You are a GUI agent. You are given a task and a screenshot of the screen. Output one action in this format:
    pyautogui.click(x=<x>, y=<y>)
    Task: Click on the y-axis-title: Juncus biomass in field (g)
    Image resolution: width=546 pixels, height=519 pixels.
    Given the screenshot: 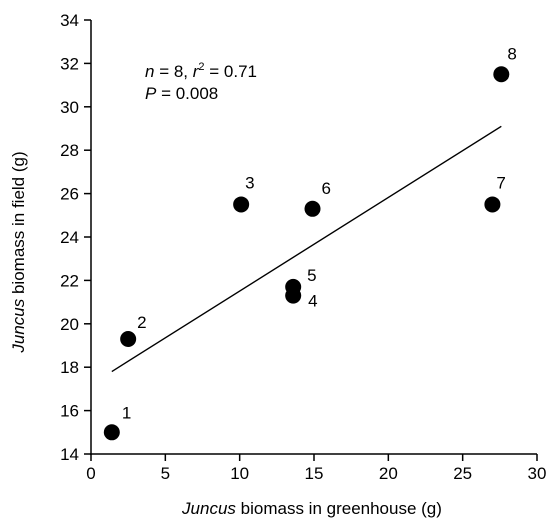 What is the action you would take?
    pyautogui.click(x=18, y=252)
    